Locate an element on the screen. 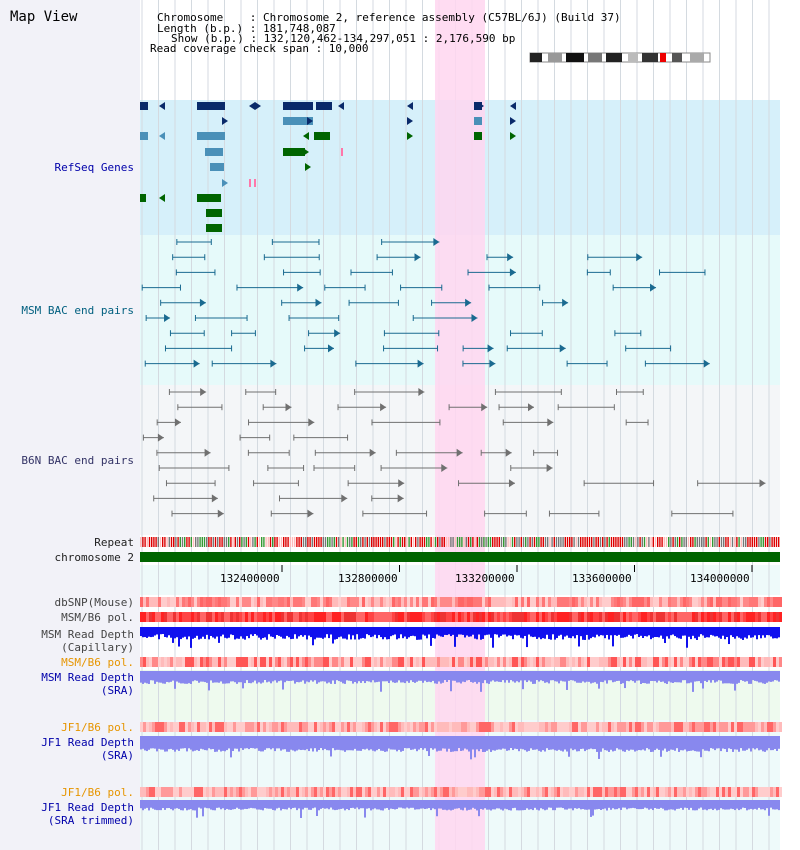 This screenshot has width=800, height=850. track-label-dbsnp: dbSNP(Mouse) is located at coordinates (94, 602).